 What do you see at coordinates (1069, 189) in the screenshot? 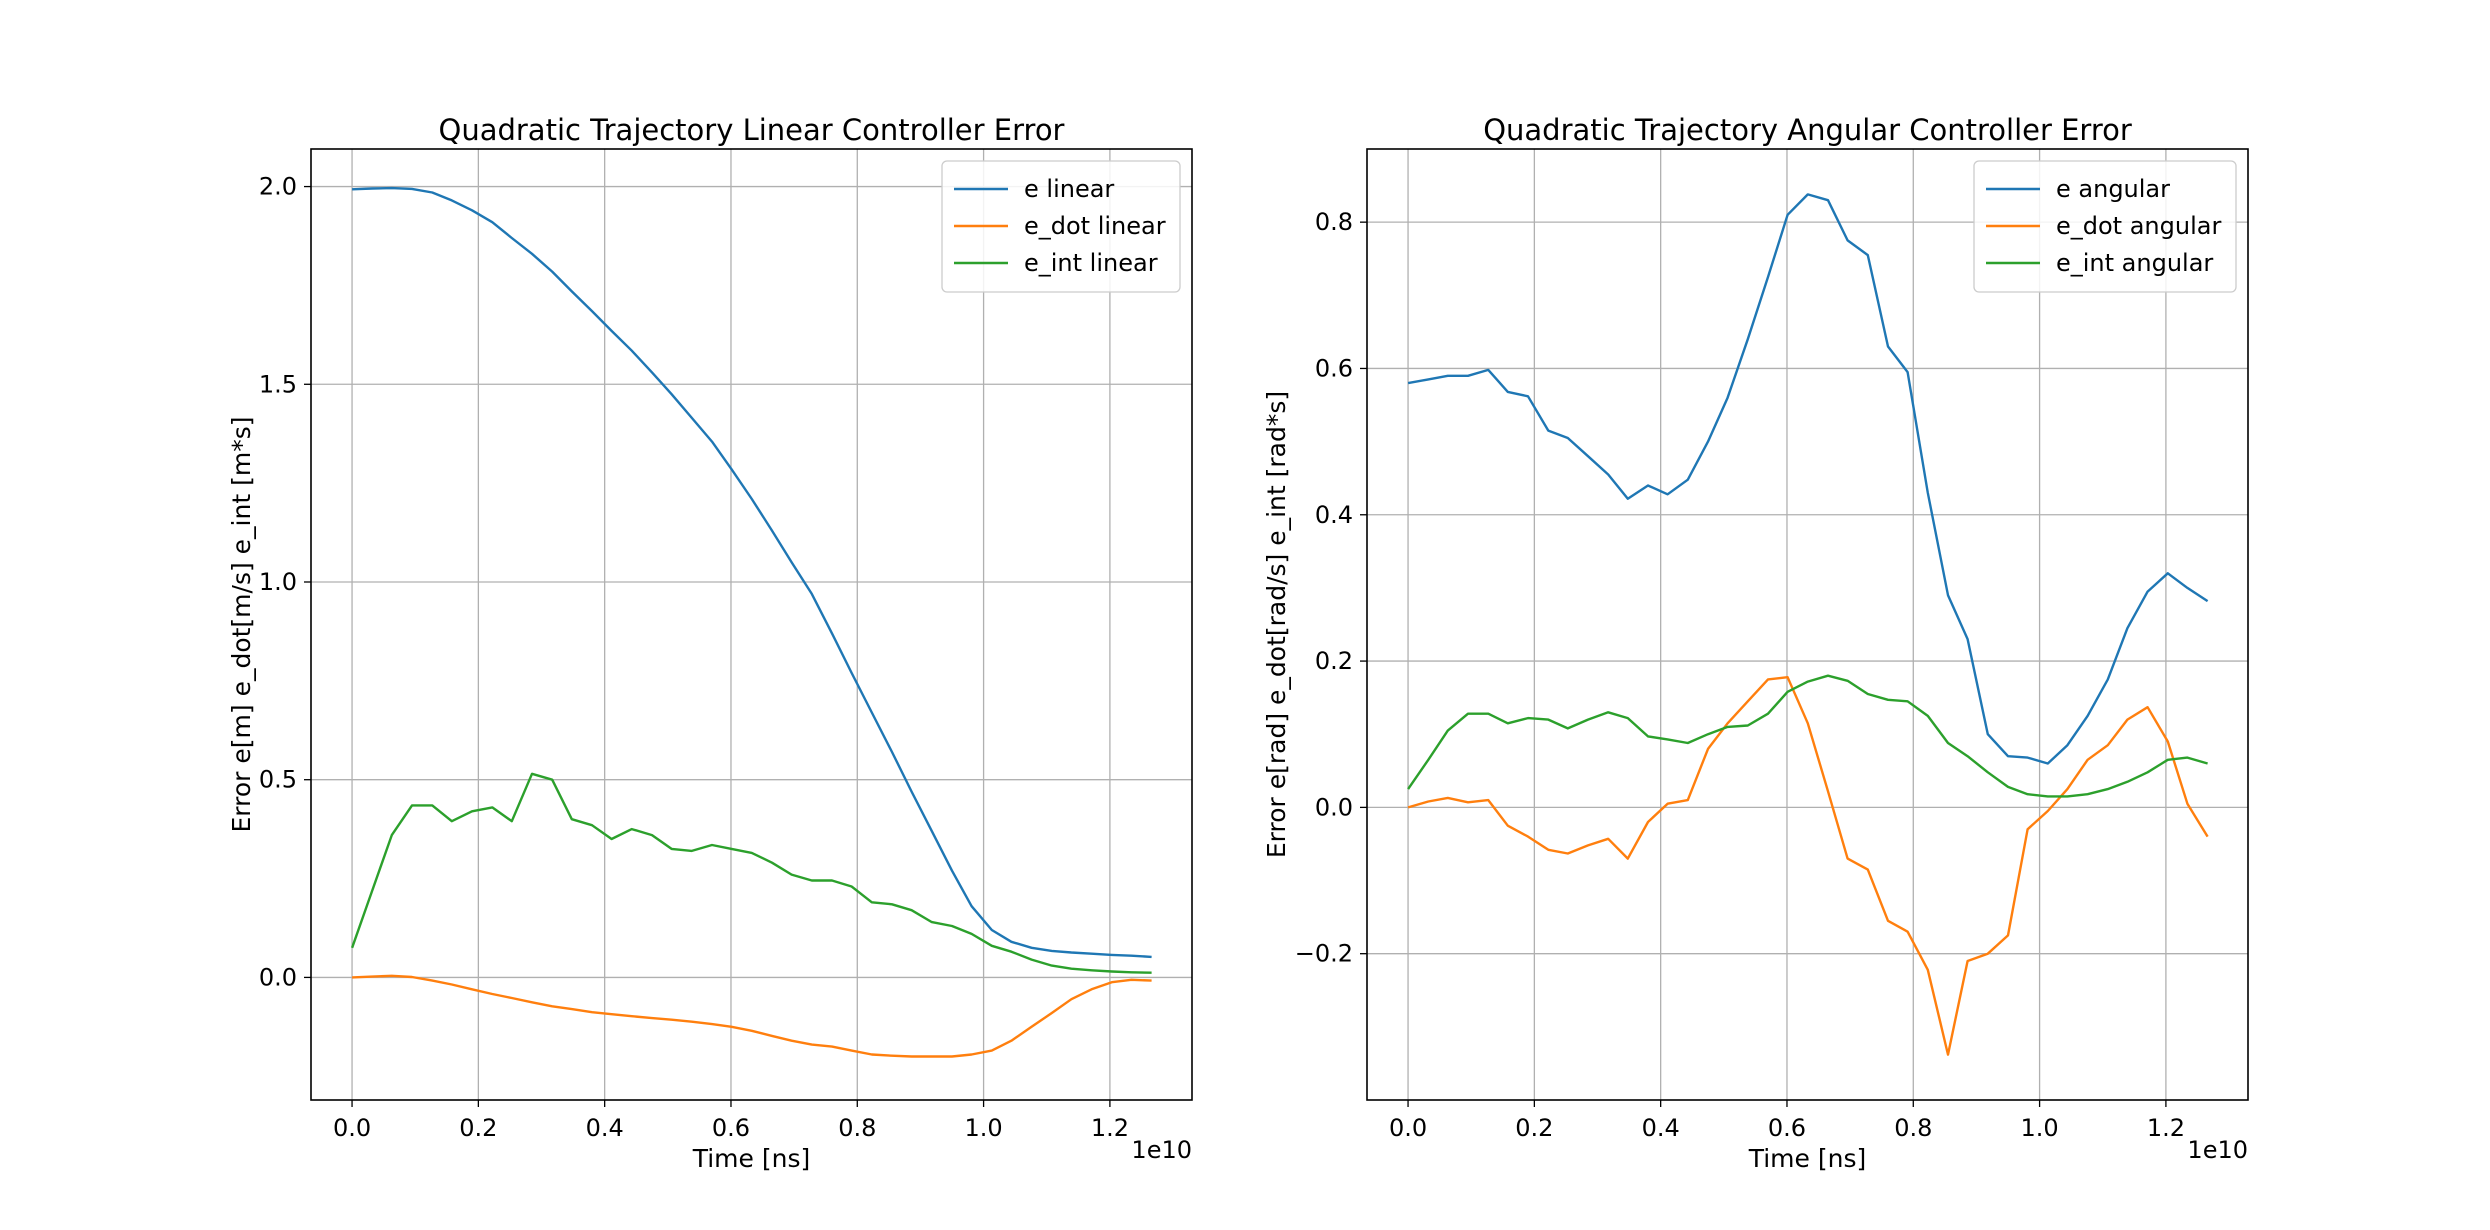
I see `legend-label: e linear` at bounding box center [1069, 189].